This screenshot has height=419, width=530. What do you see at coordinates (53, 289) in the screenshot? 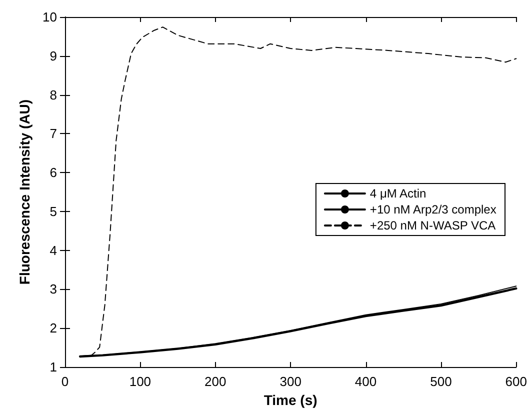
I see `y-tick-label: 3` at bounding box center [53, 289].